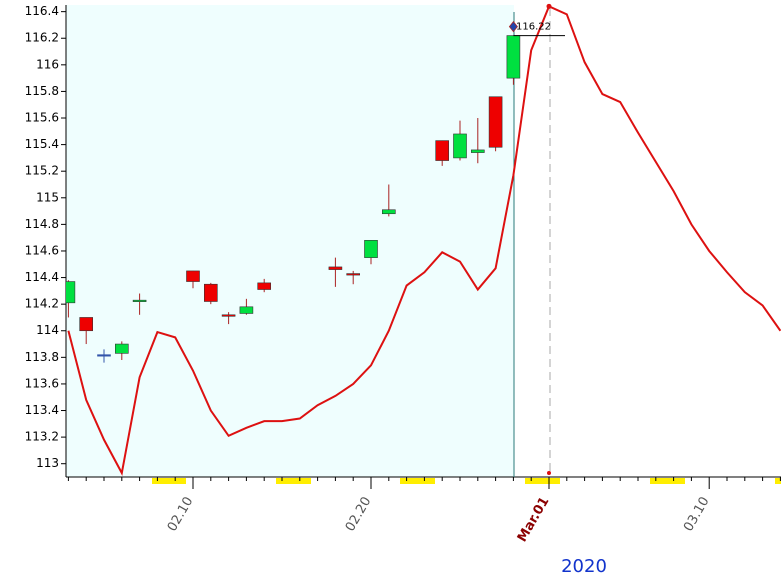 The height and width of the screenshot is (586, 781). I want to click on weekend-markers, so click(466, 481).